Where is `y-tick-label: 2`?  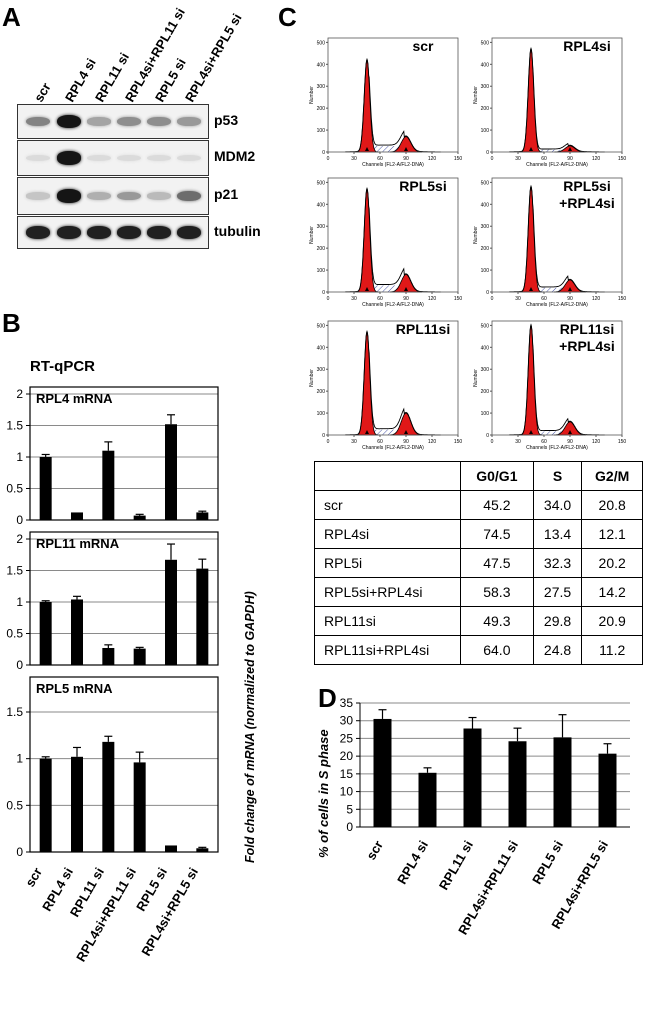
y-tick-label: 2 is located at coordinates (19, 394).